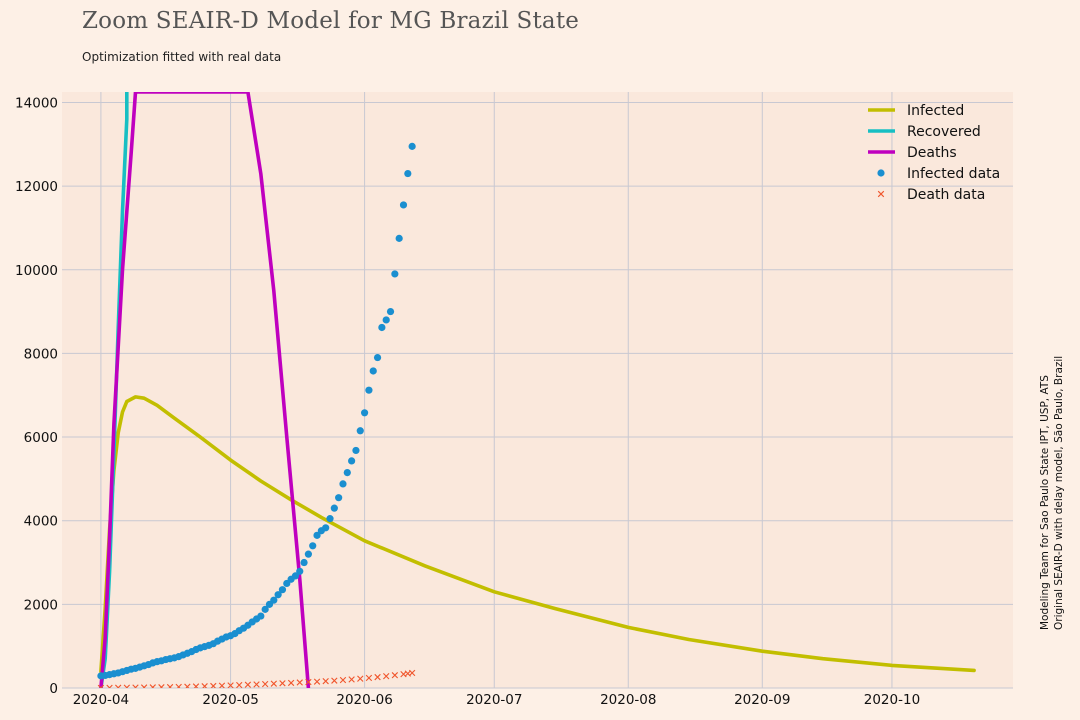 The image size is (1080, 720). Describe the element at coordinates (101, 700) in the screenshot. I see `x-tick-label: 2020-04` at that location.